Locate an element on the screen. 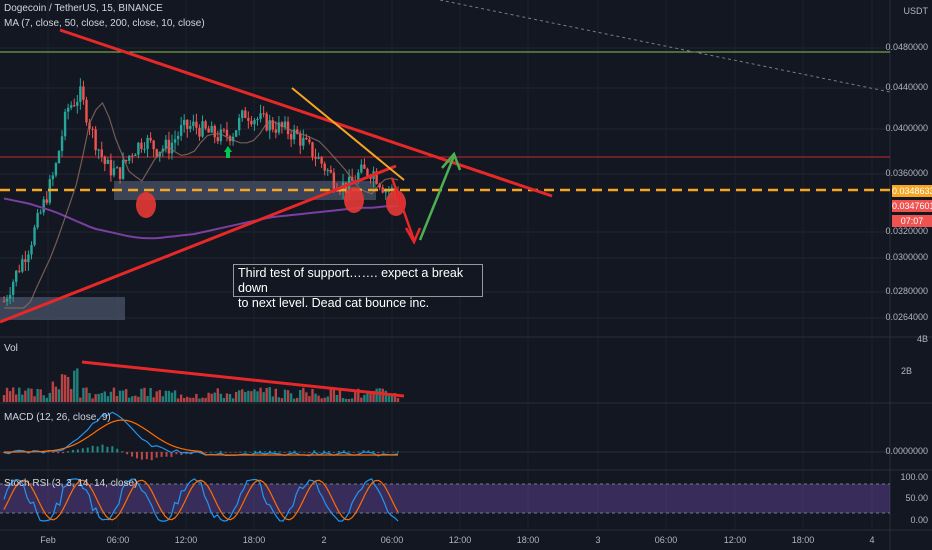  price-tick-label: 0.0360000 is located at coordinates (906, 173).